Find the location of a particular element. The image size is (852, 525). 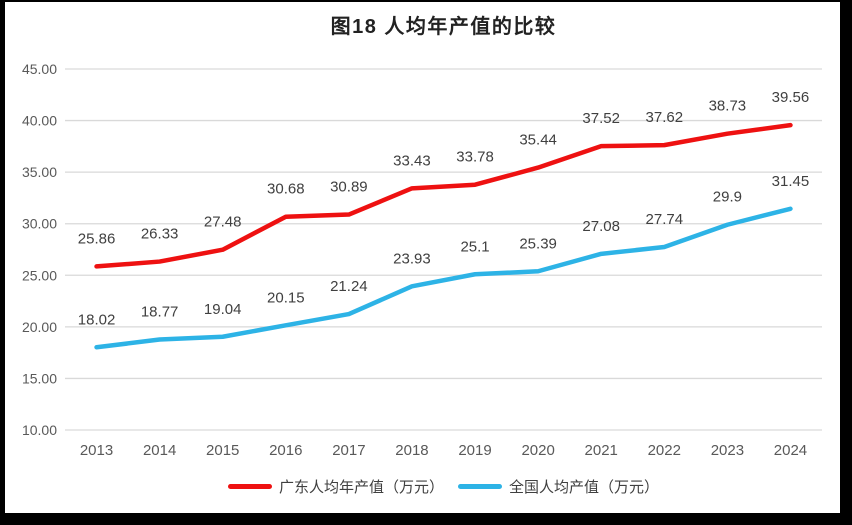

x-axis-label: 2018 is located at coordinates (411, 450).